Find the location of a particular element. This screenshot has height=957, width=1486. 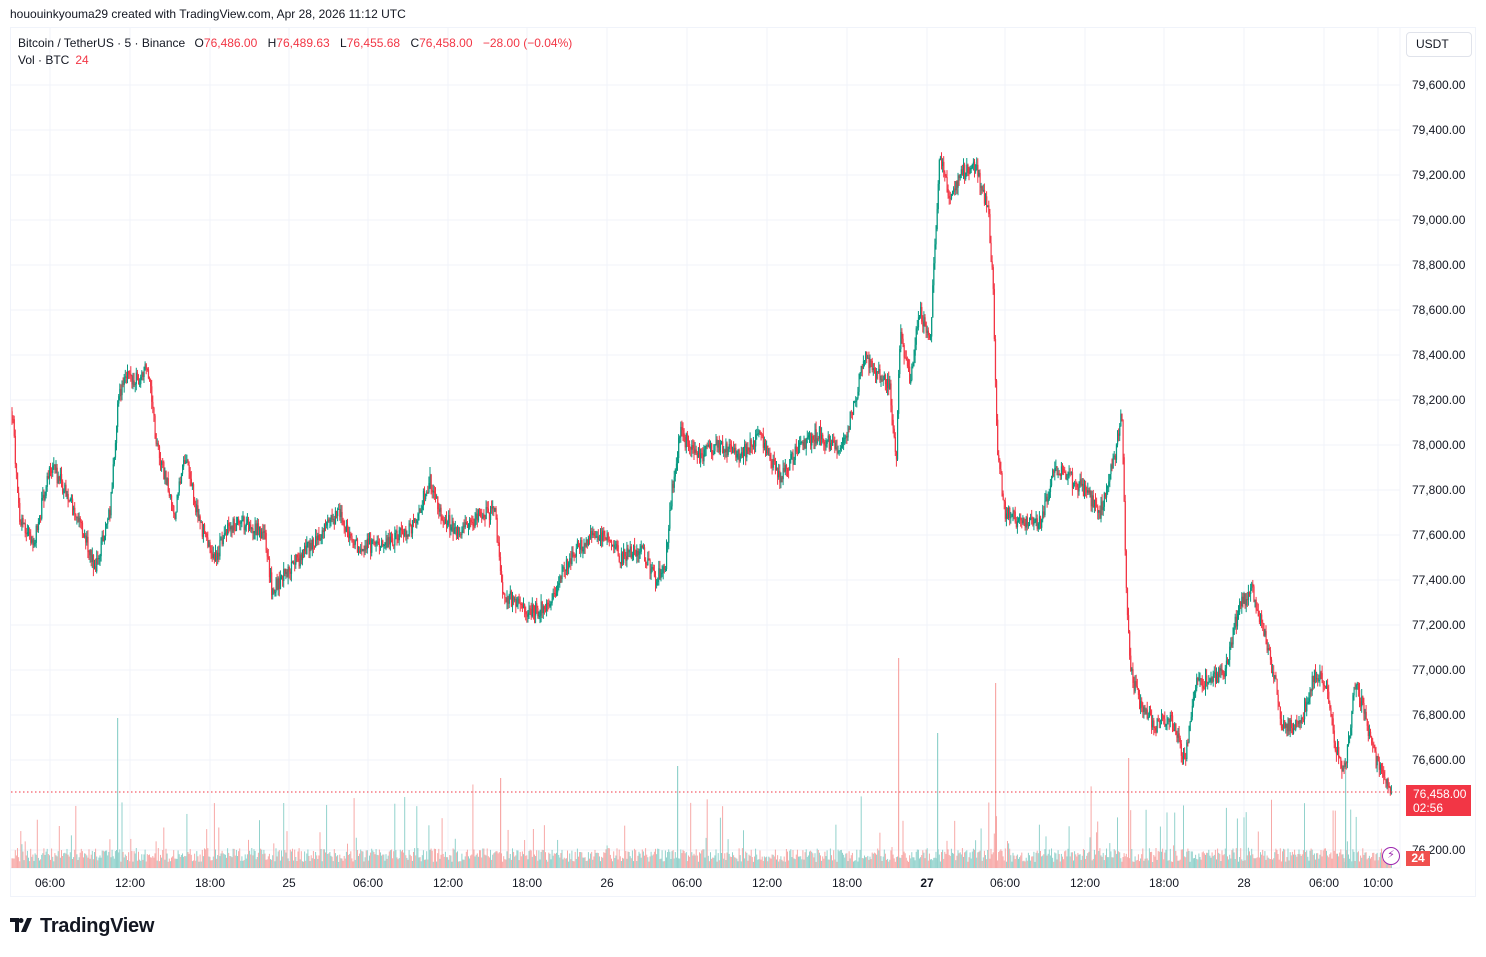

price-tick-label: 77,000.00 is located at coordinates (1439, 670).